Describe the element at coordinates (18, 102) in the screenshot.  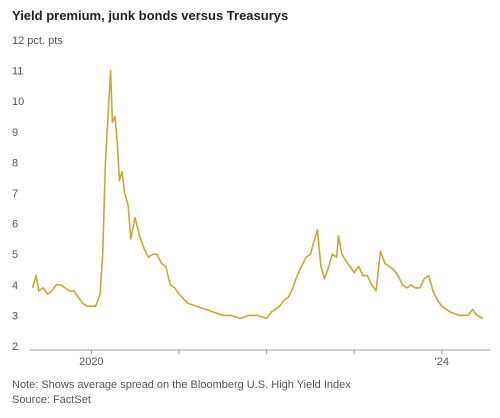
I see `y-tick-label: 10` at that location.